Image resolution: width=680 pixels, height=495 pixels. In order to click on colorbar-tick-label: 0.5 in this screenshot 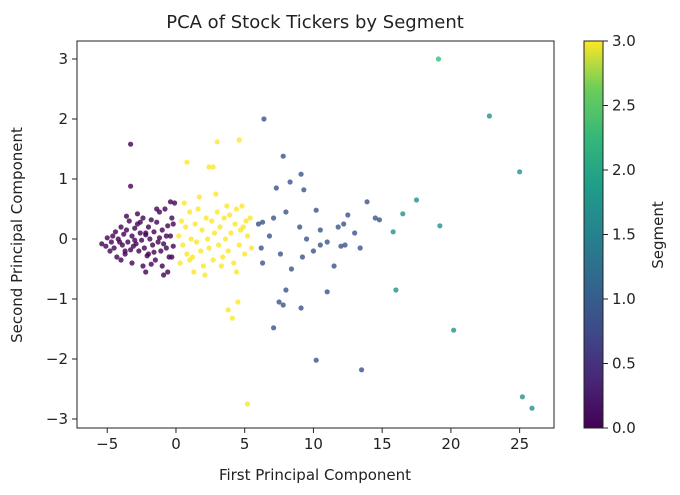, I will do `click(624, 364)`.